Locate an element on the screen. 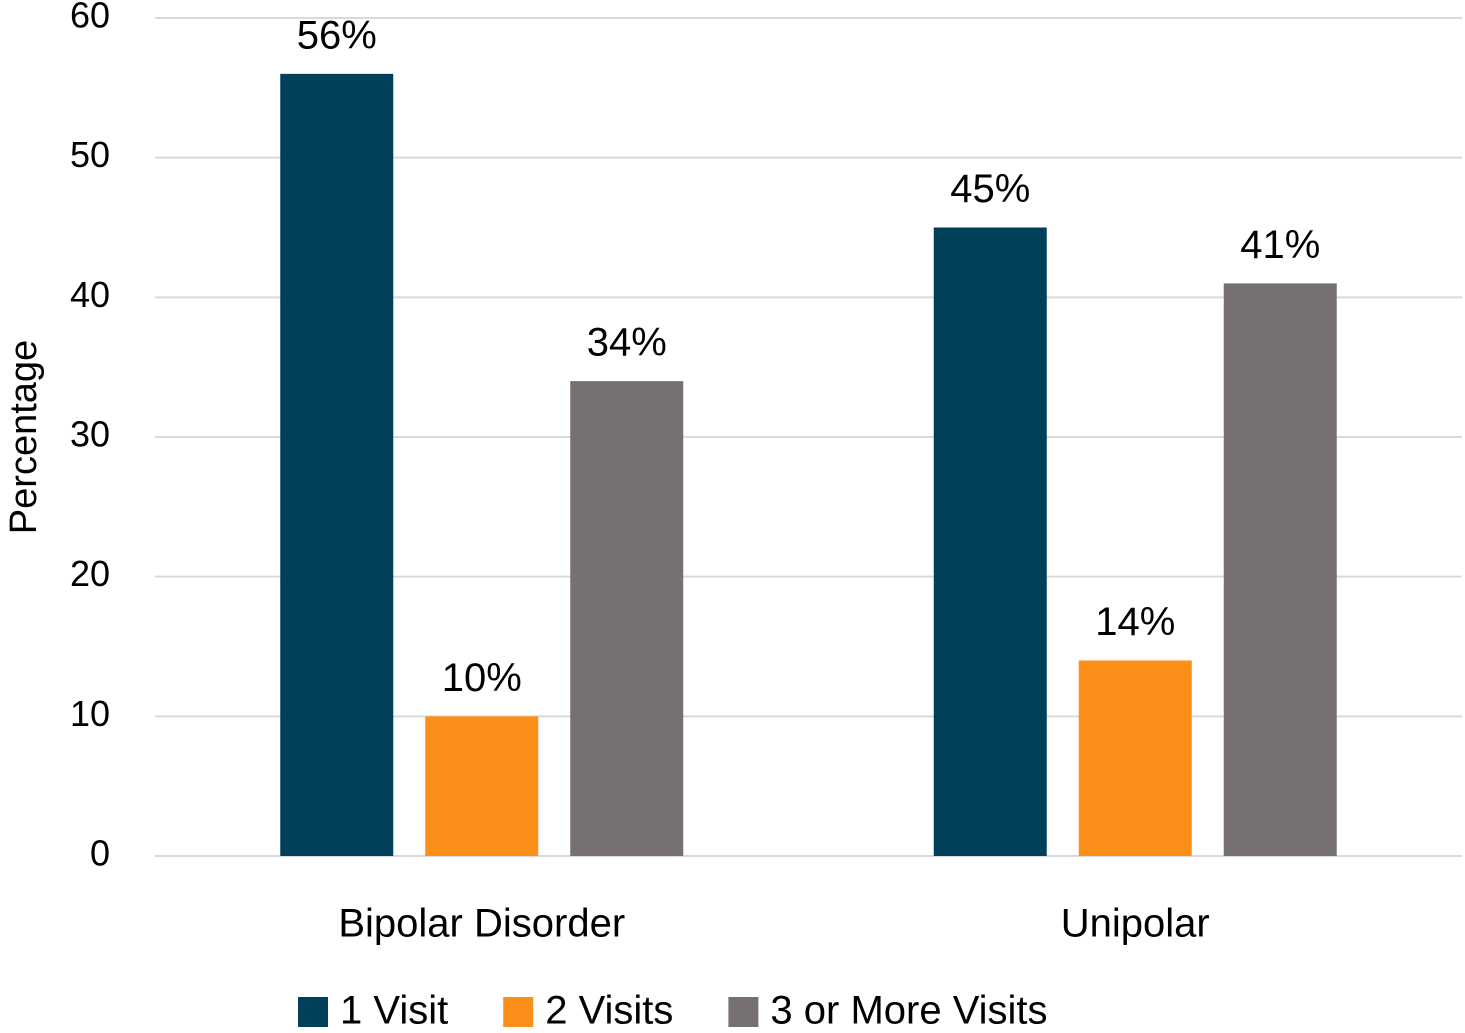 This screenshot has height=1033, width=1465. value-label: 10% is located at coordinates (482, 678).